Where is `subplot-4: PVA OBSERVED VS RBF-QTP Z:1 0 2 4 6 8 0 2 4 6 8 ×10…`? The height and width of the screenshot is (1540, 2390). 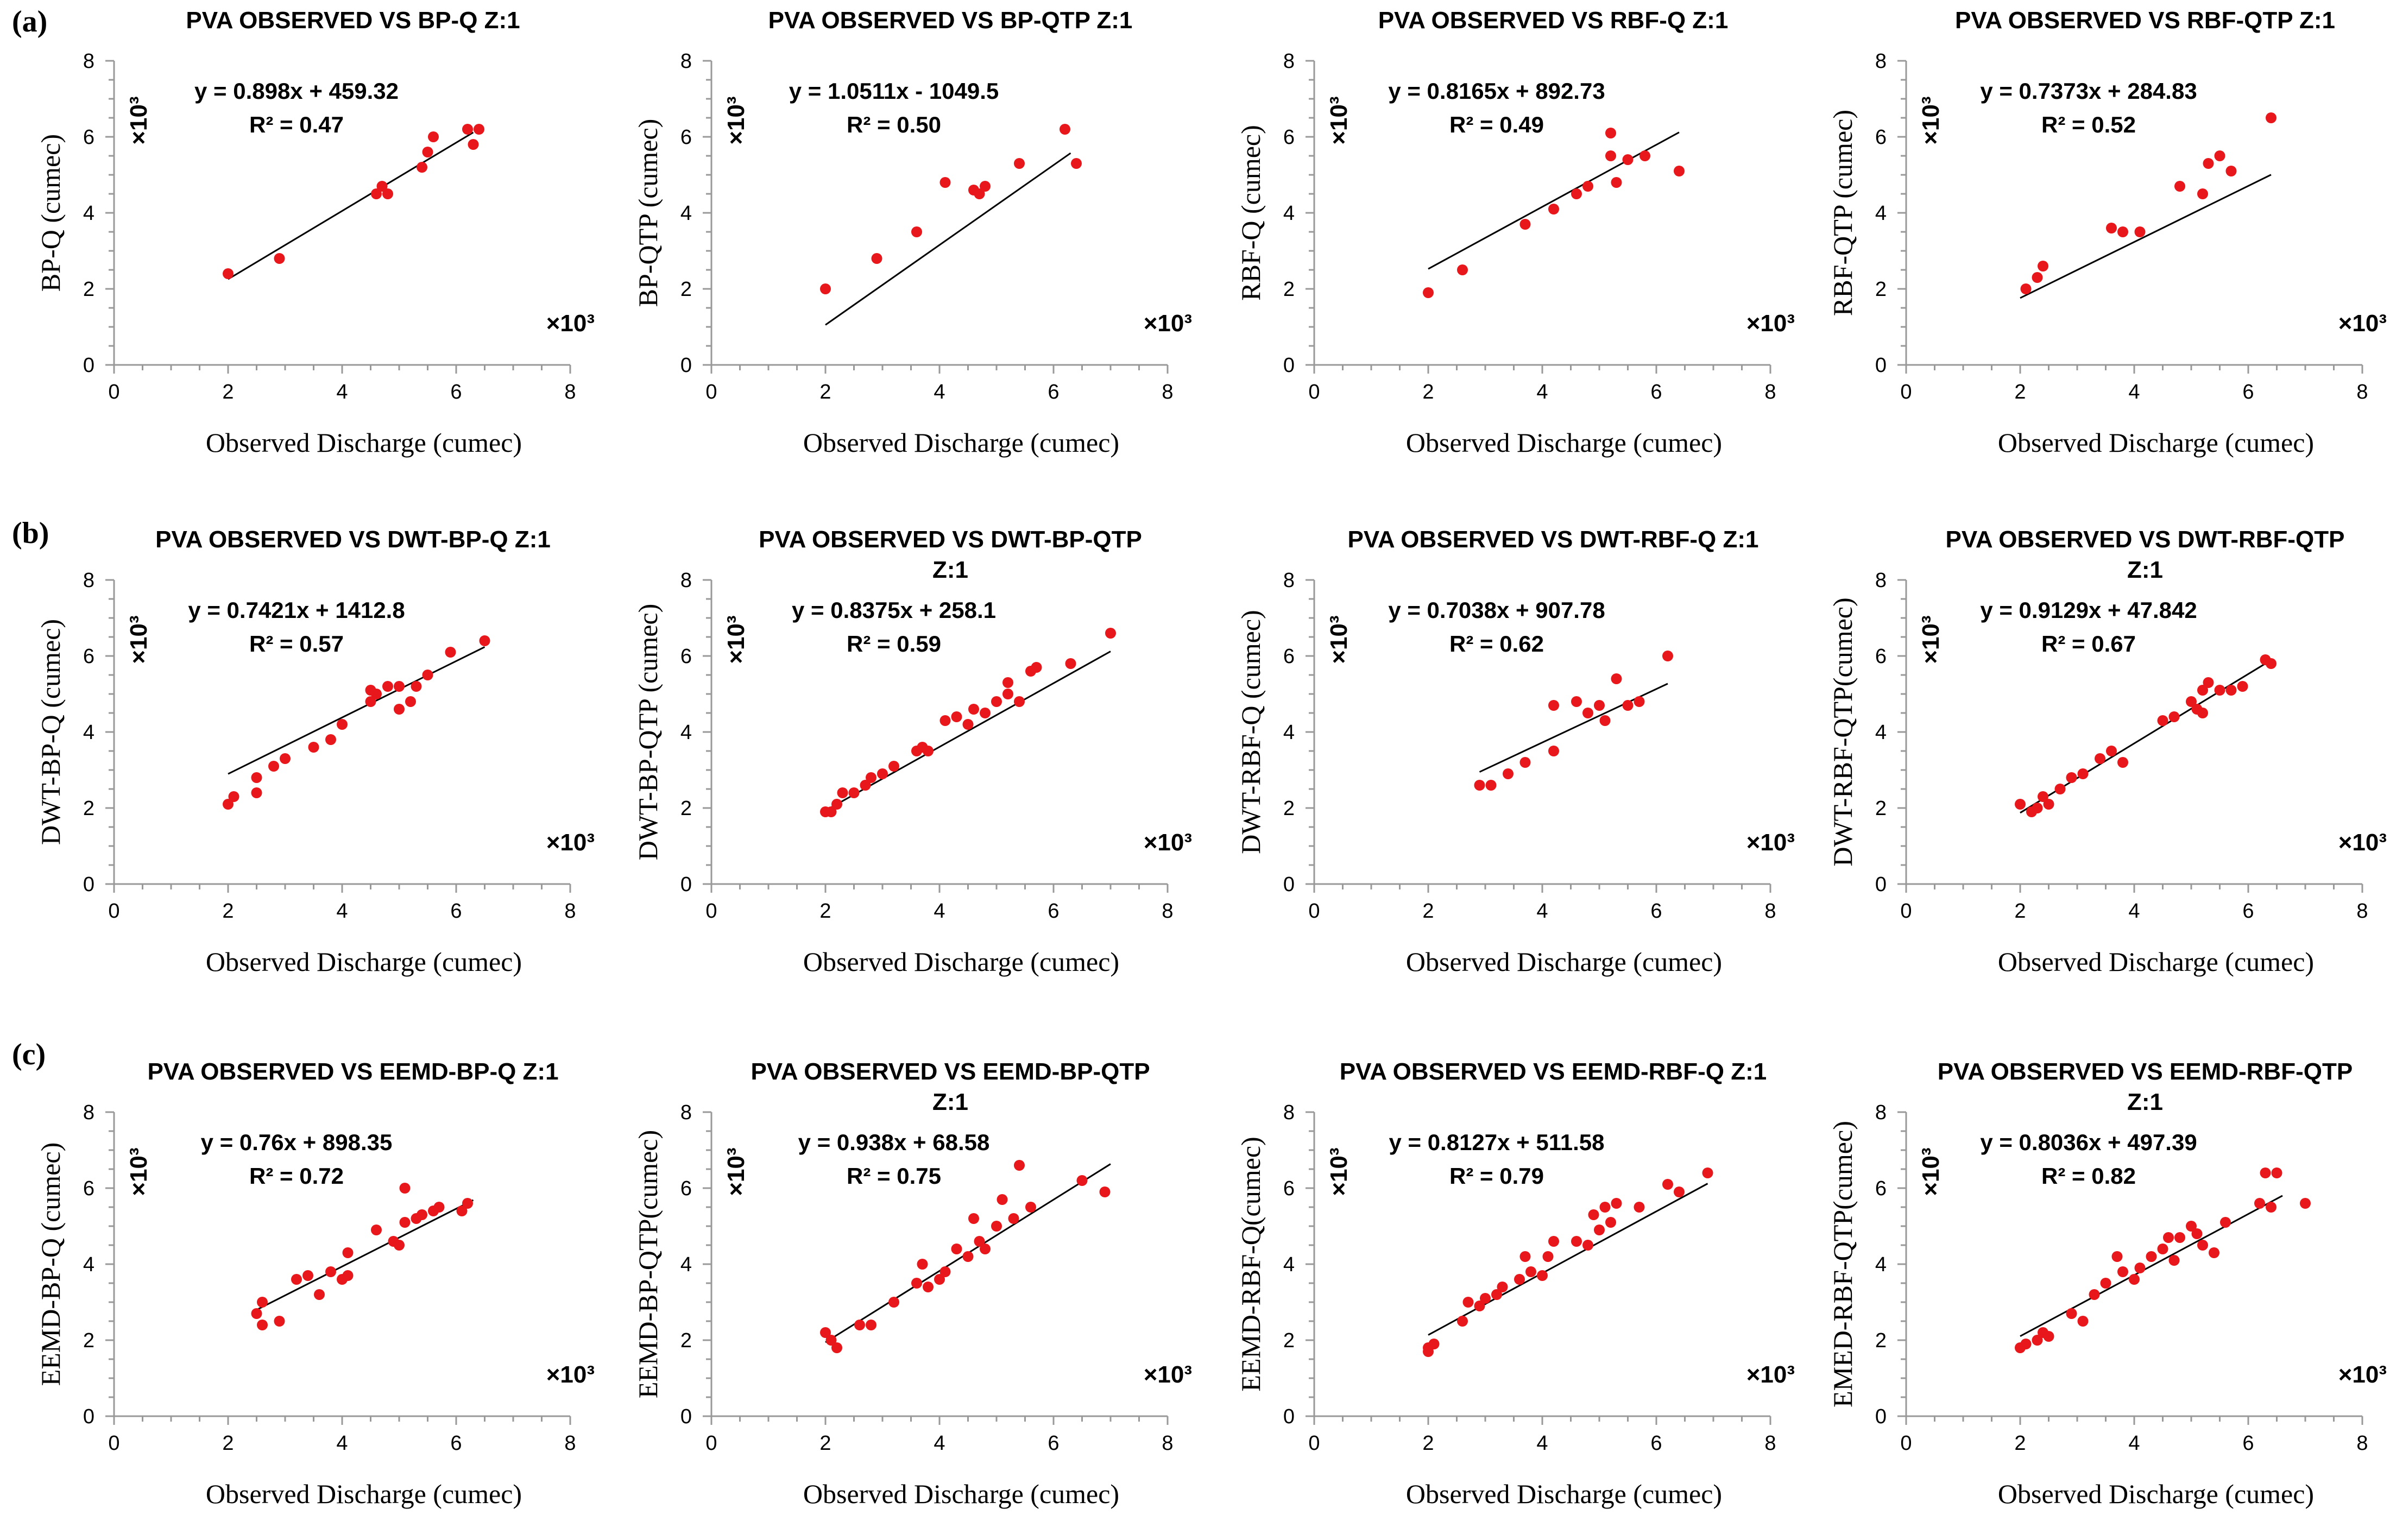
subplot-4: PVA OBSERVED VS RBF-QTP Z:1 0 2 4 6 8 0 2 4 6 8 ×10… is located at coordinates (2107, 233).